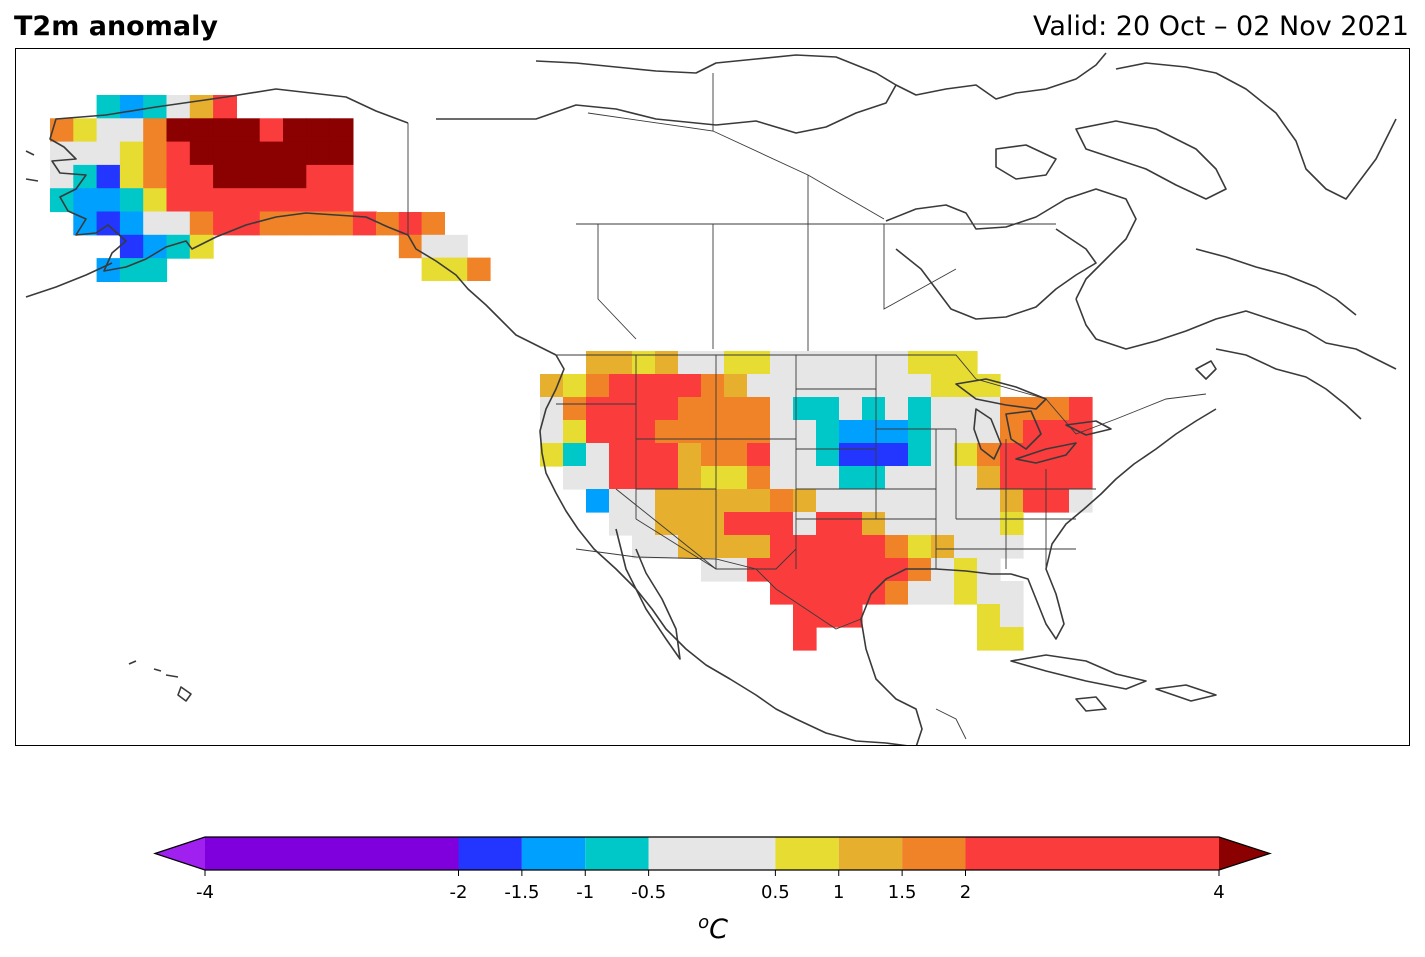 Image resolution: width=1425 pixels, height=957 pixels. What do you see at coordinates (1221, 26) in the screenshot?
I see `valid-period: Valid: 20 Oct – 02 Nov 2021` at bounding box center [1221, 26].